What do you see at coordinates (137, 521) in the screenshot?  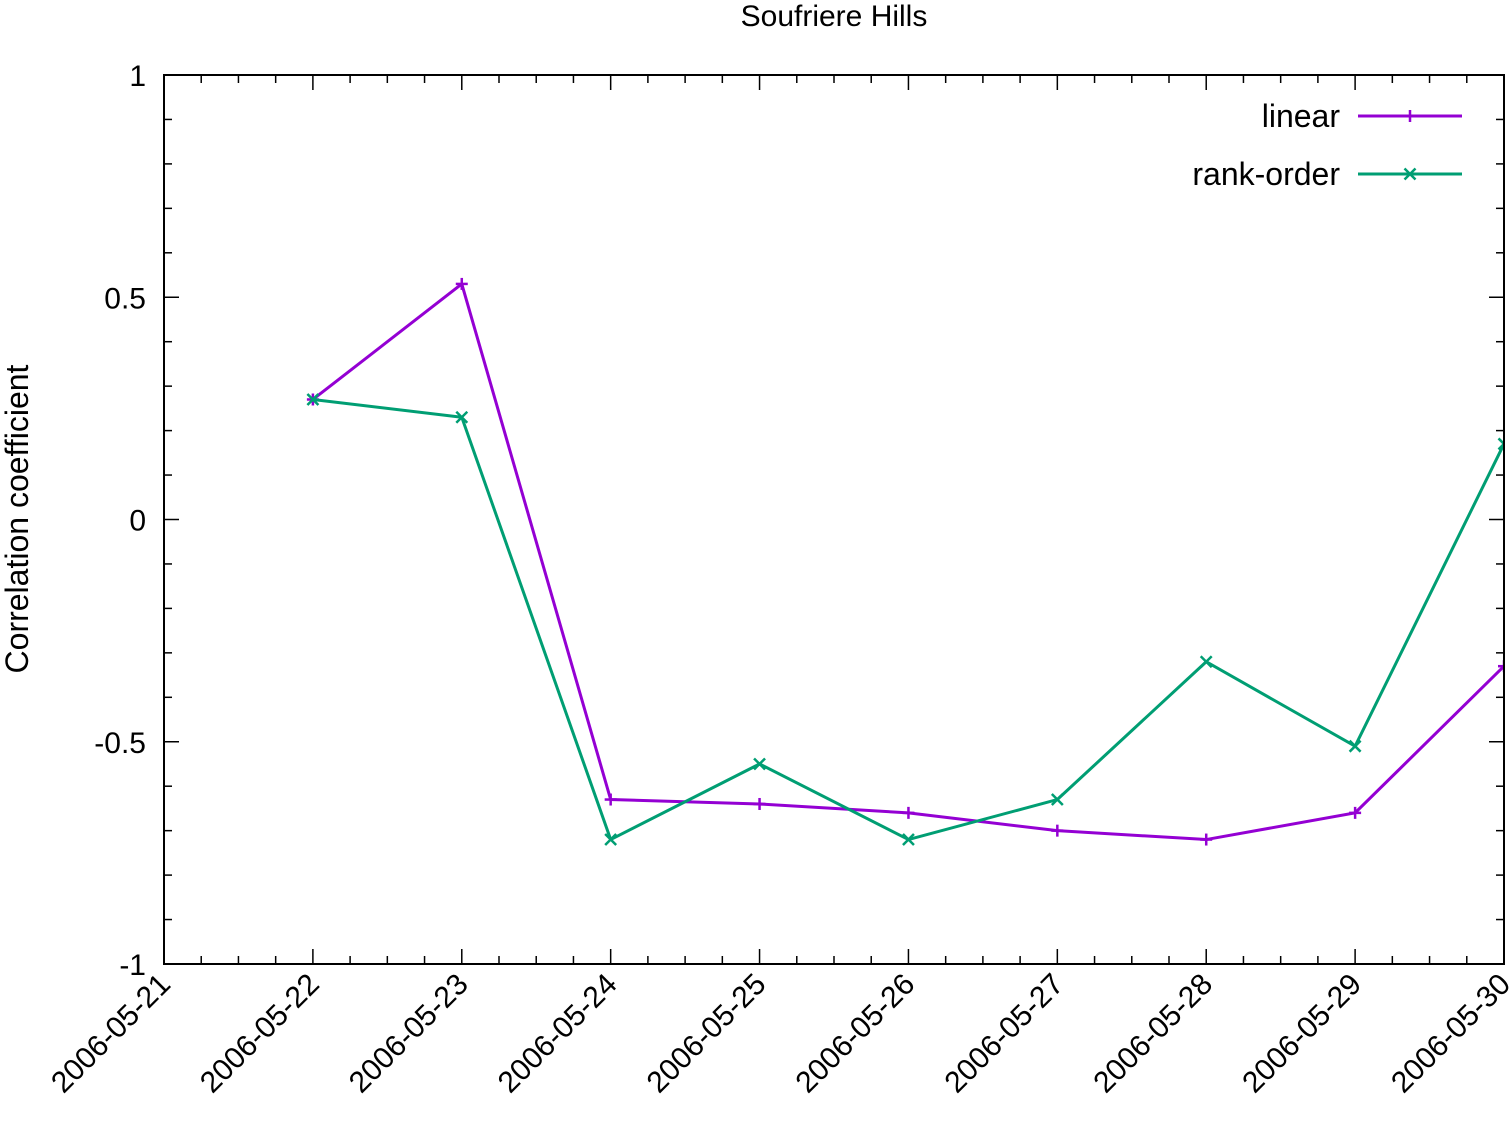 I see `y-tick-label: 0` at bounding box center [137, 521].